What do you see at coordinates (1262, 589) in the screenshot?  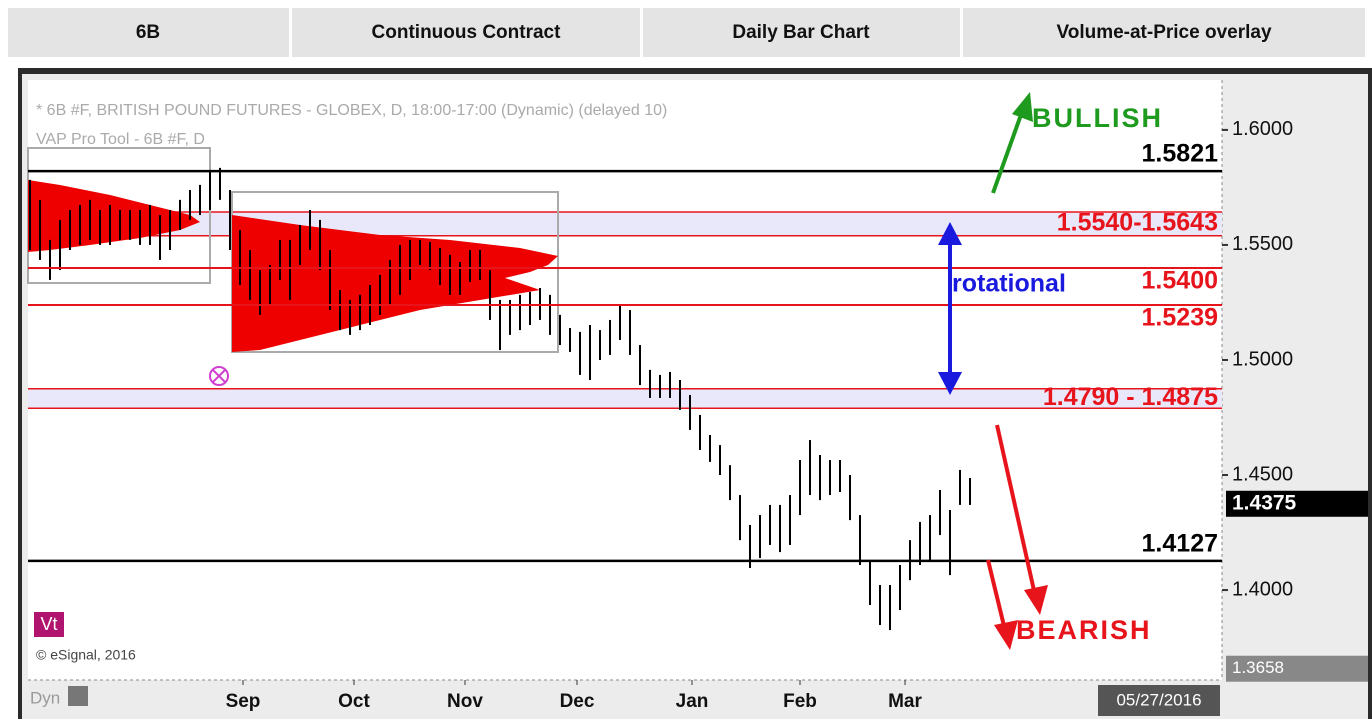 I see `y-tick-label: 1.4000` at bounding box center [1262, 589].